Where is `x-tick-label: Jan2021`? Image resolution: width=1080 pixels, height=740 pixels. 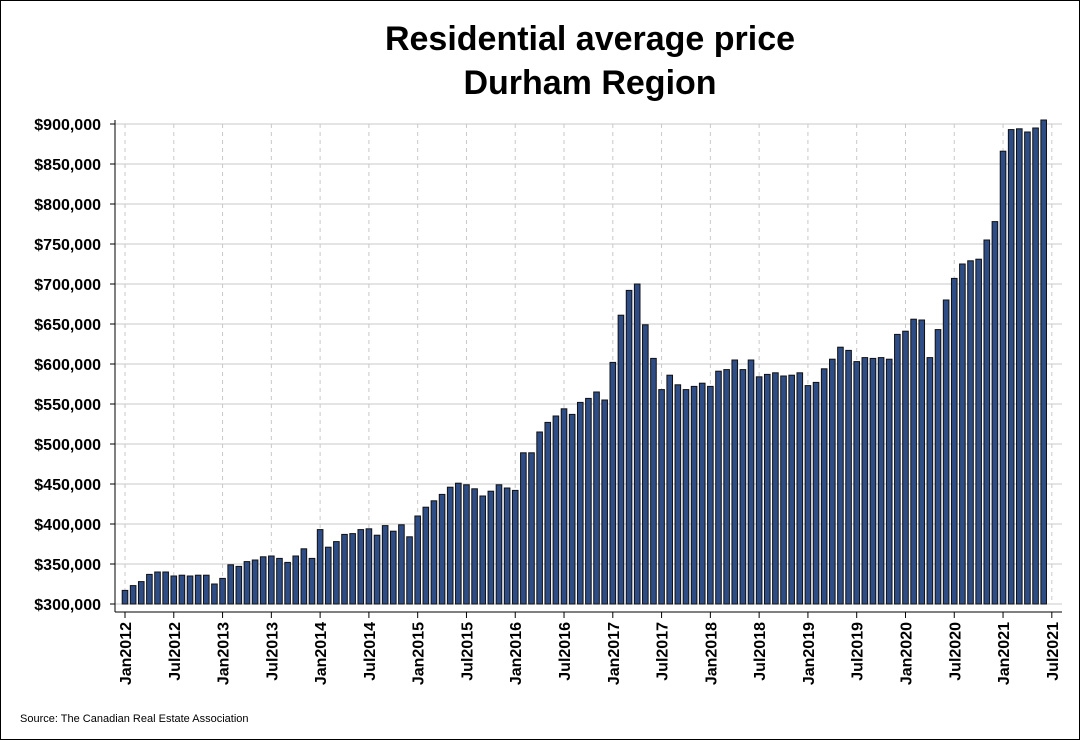 x-tick-label: Jan2021 is located at coordinates (1004, 653).